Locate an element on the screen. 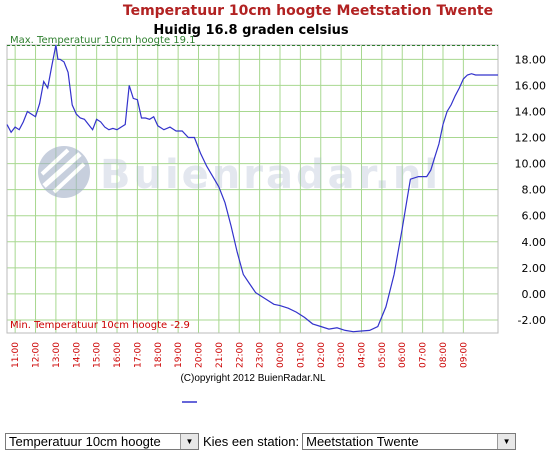 The height and width of the screenshot is (454, 555). station-select: Meetstation Twente ▼ is located at coordinates (409, 441).